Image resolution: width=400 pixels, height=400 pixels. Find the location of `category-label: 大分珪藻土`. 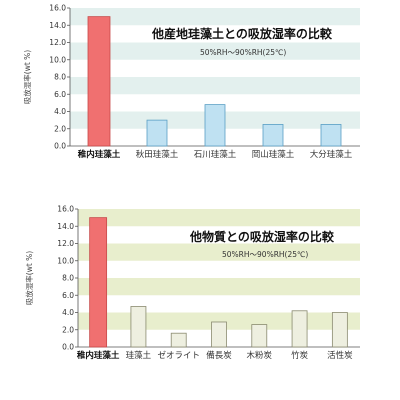

category-label: 大分珪藻土 is located at coordinates (331, 154).